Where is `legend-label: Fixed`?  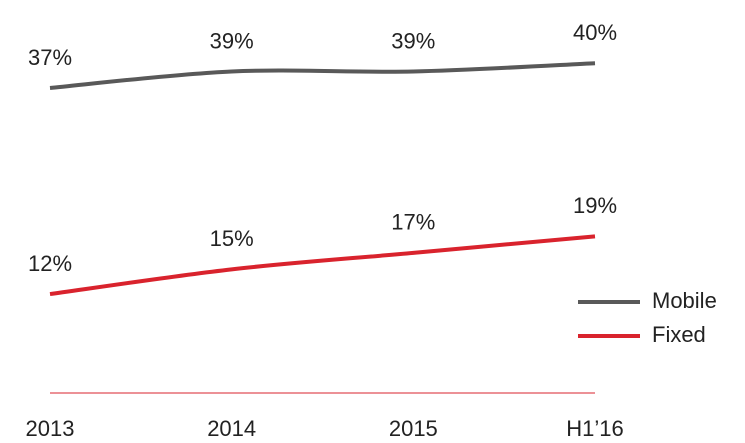
legend-label: Fixed is located at coordinates (679, 334).